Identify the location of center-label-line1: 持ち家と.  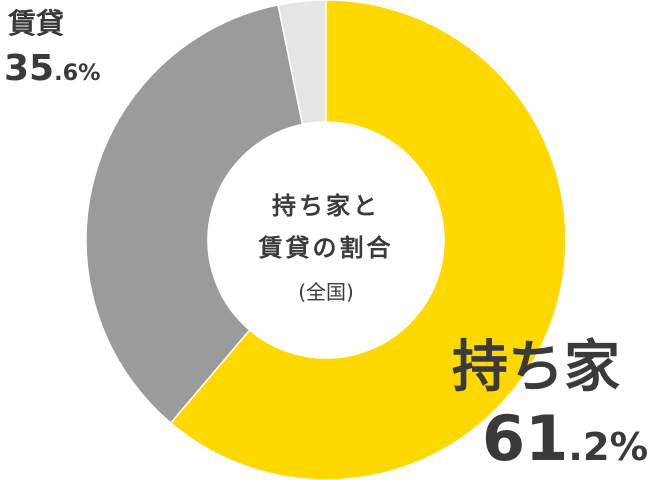
(326, 206).